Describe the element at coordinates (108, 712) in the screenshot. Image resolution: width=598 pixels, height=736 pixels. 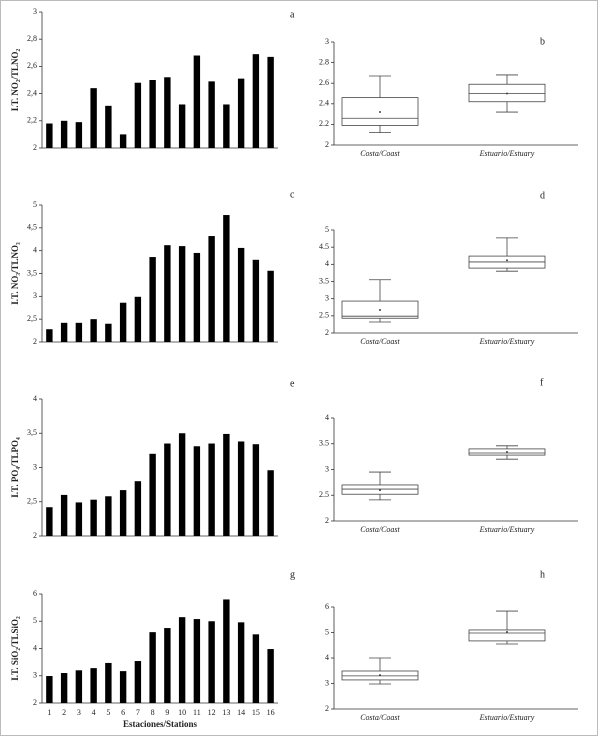
I see `x-tick-label: 5` at that location.